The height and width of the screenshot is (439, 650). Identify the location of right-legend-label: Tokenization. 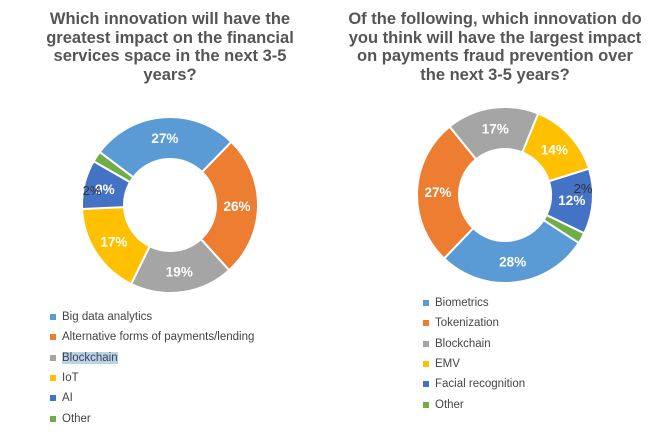
(467, 323).